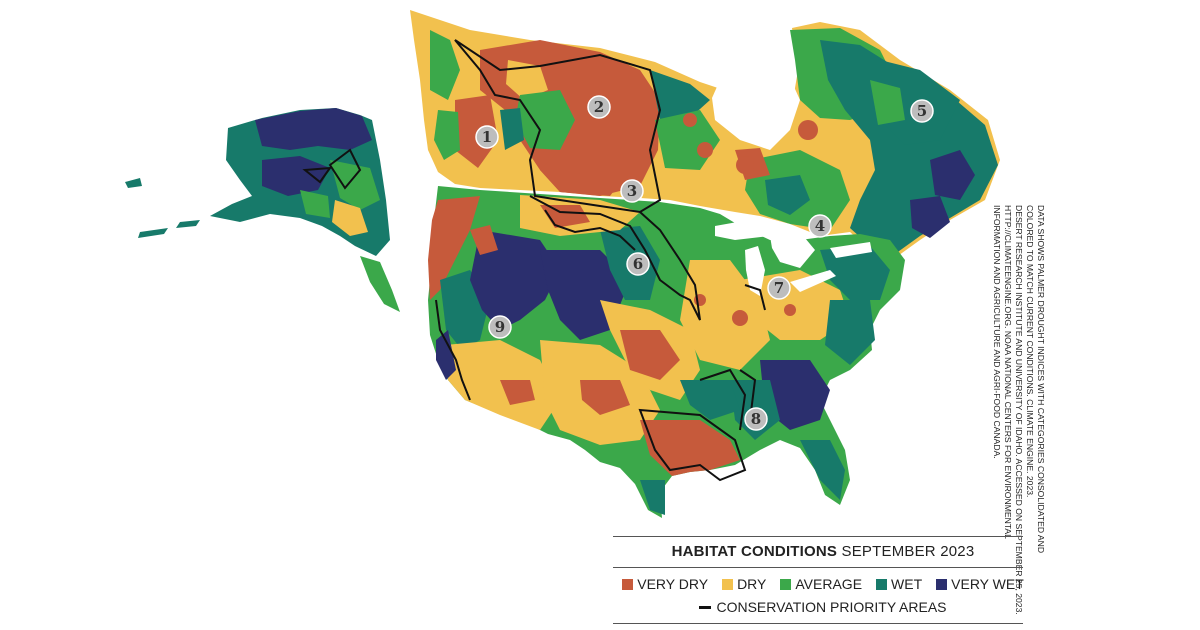 Image resolution: width=1200 pixels, height=630 pixels. I want to click on marker-8-label: 8, so click(756, 419).